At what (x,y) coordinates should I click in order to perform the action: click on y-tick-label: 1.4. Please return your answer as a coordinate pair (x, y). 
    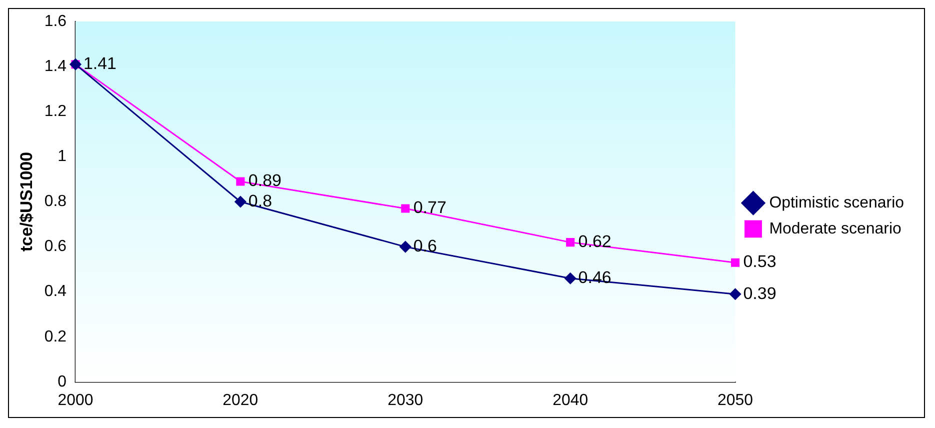
    Looking at the image, I should click on (55, 66).